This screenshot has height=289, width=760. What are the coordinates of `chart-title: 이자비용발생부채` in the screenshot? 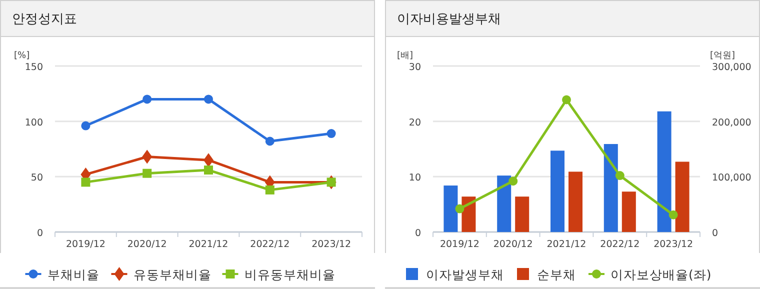 It's located at (449, 19).